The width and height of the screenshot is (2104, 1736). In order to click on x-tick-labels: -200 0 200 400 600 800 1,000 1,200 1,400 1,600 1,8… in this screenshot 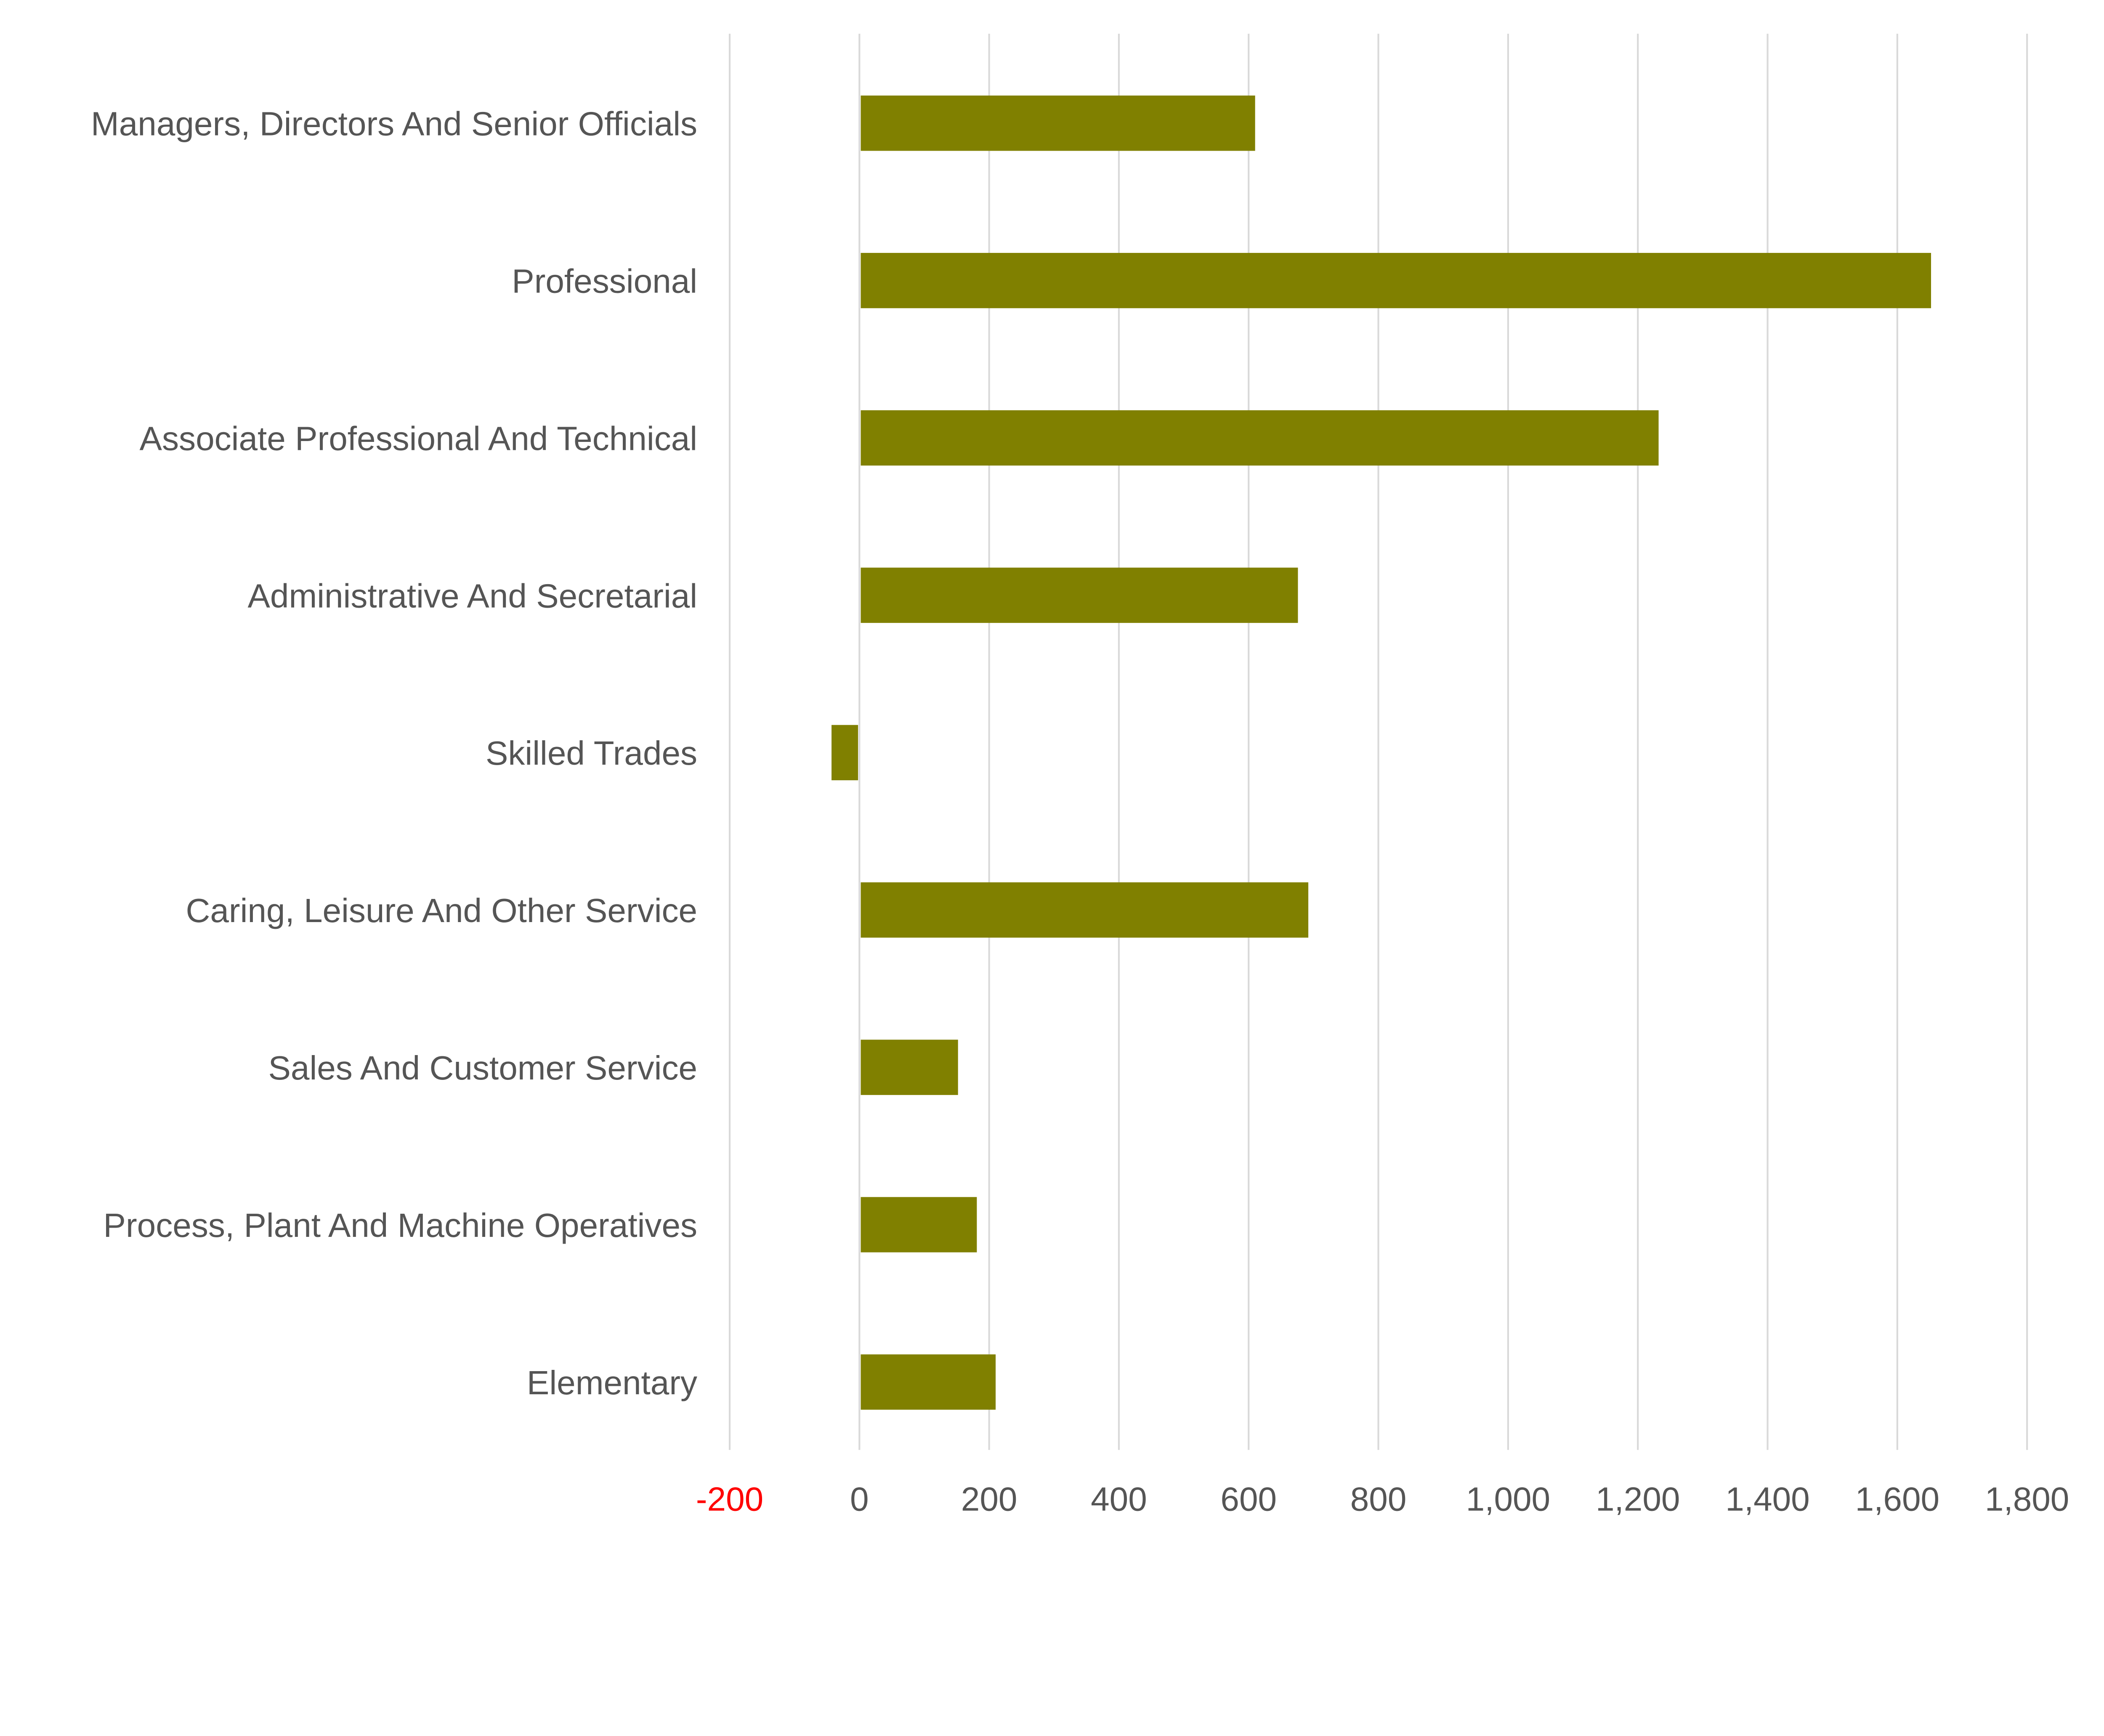, I will do `click(1382, 1499)`.